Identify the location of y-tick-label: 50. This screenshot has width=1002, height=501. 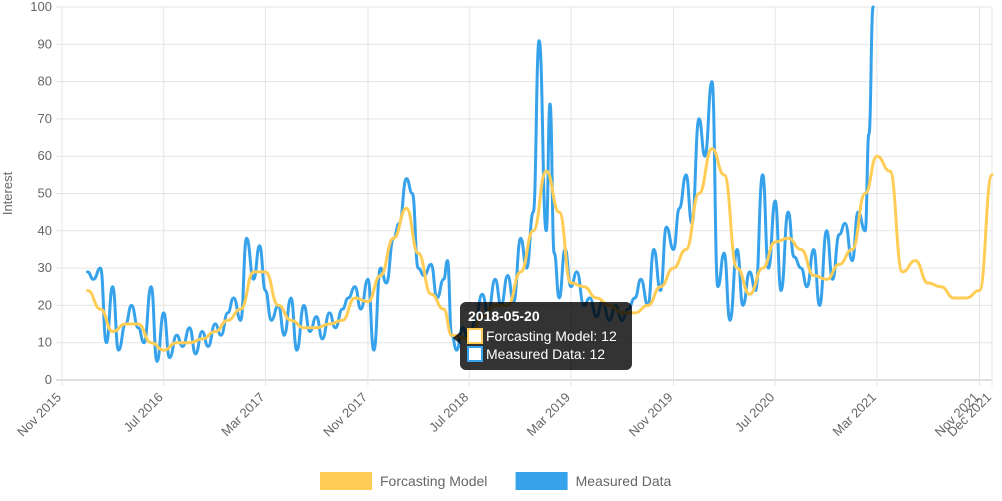
(45, 193).